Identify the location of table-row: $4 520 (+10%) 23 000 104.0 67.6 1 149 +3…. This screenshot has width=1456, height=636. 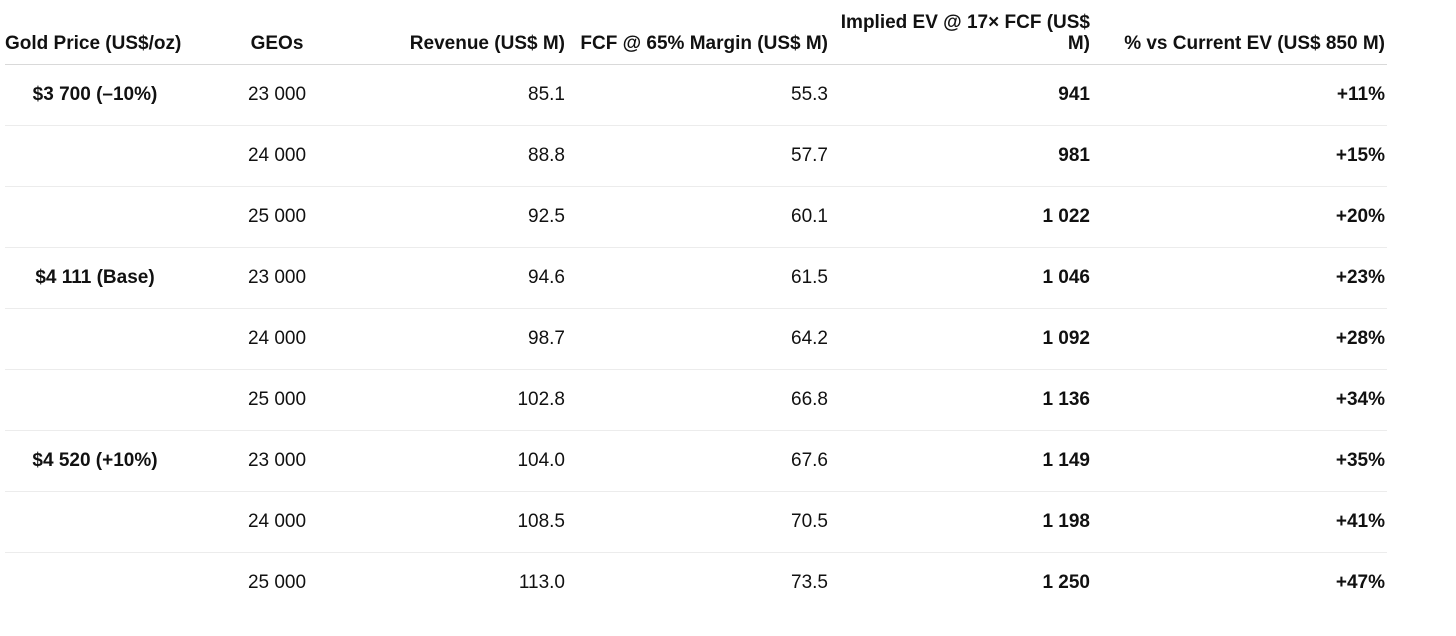
(696, 461).